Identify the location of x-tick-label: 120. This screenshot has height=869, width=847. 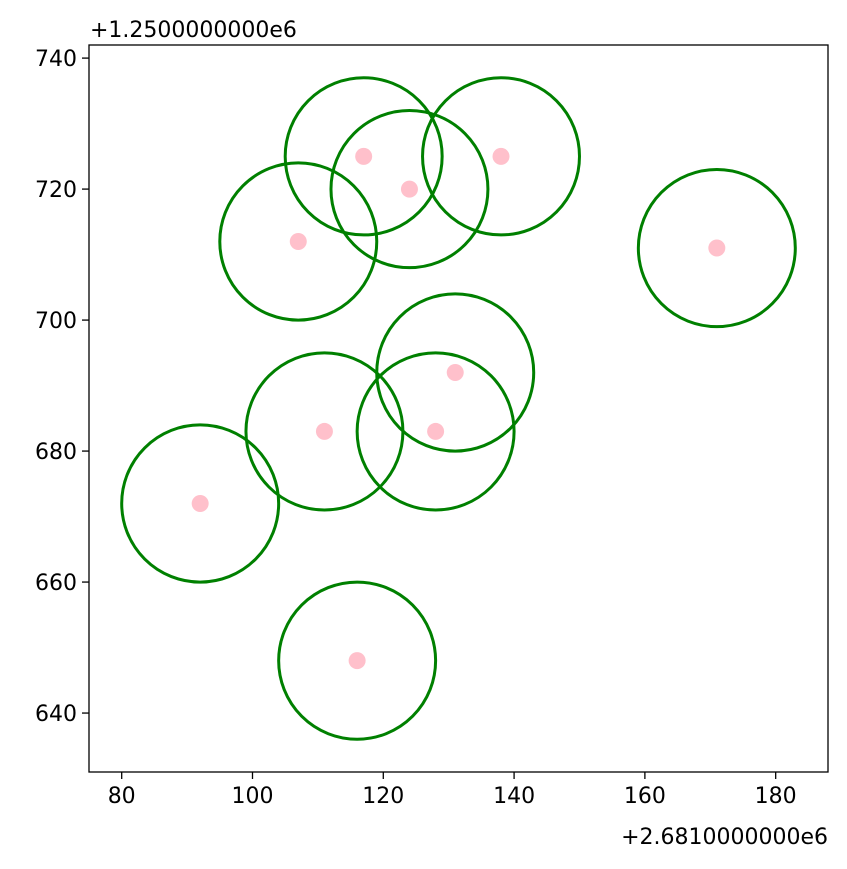
(383, 796).